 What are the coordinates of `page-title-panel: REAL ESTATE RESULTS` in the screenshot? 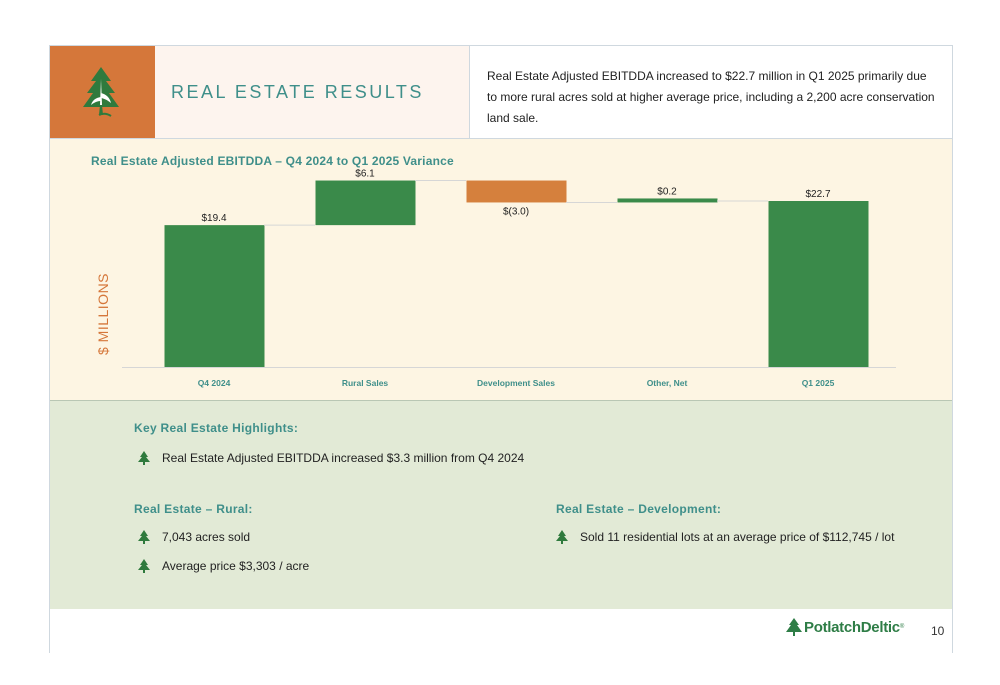 It's located at (312, 92).